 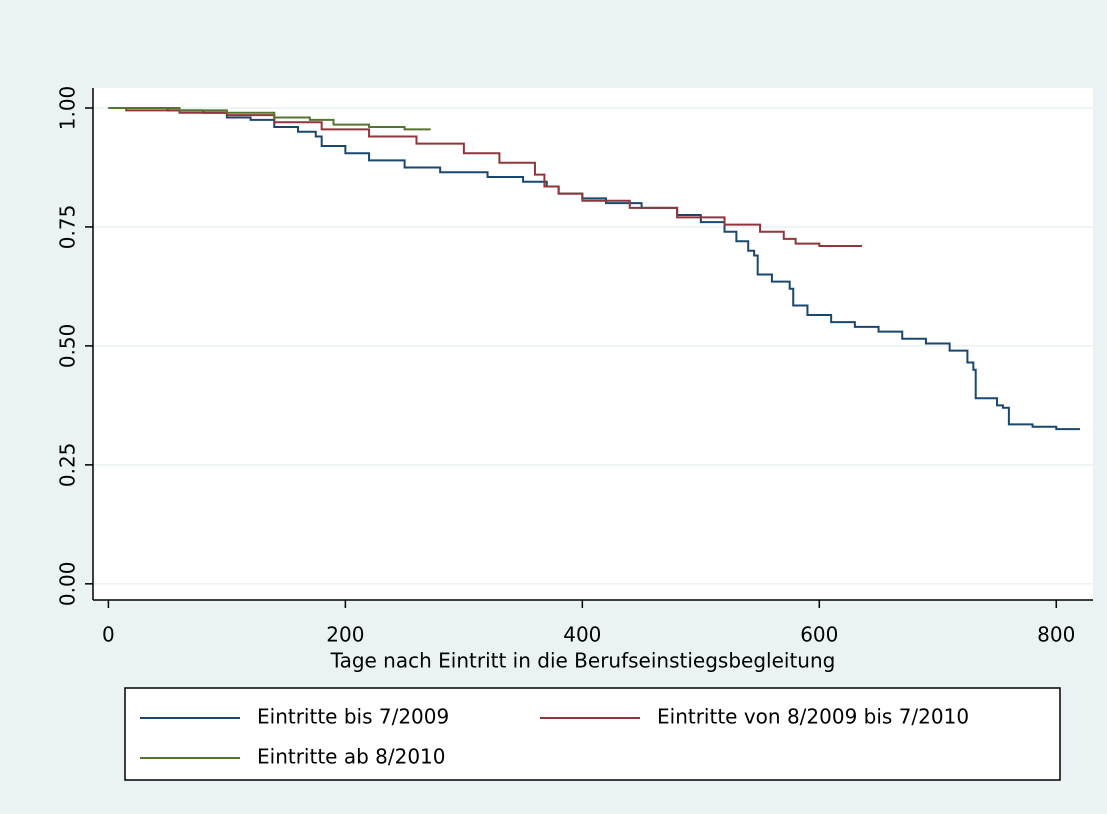 I want to click on legend, so click(x=592, y=734).